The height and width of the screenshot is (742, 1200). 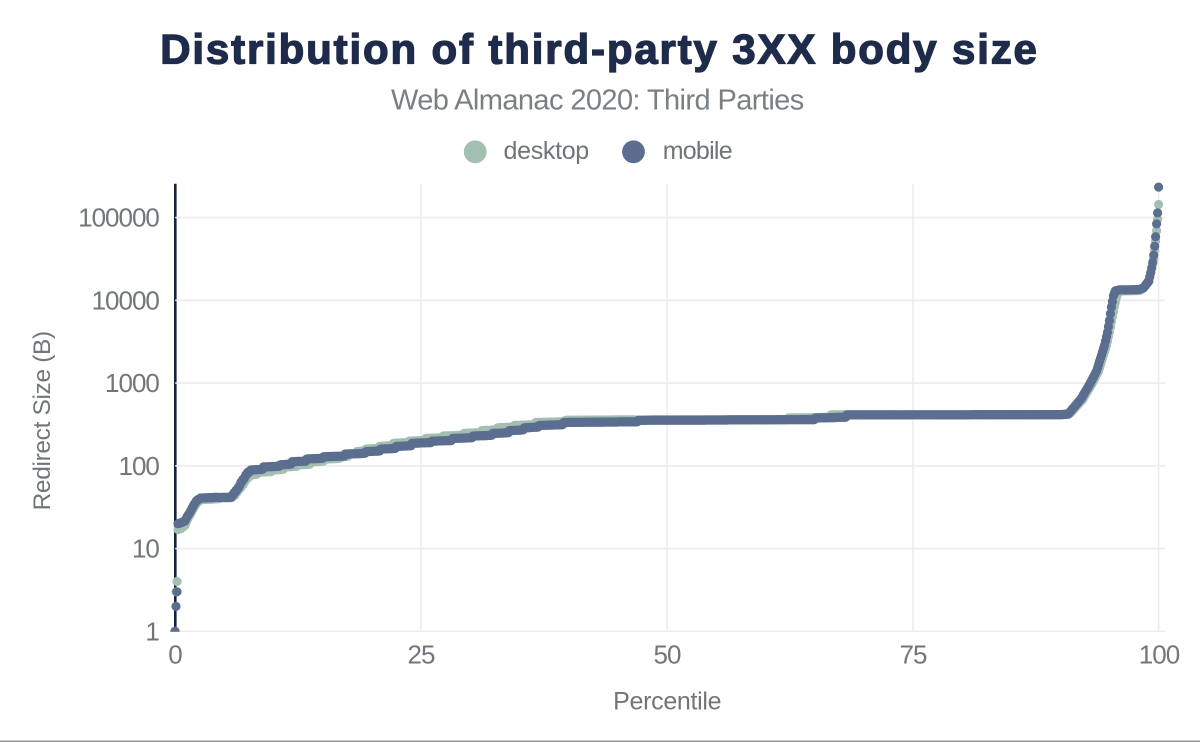 What do you see at coordinates (152, 631) in the screenshot?
I see `svg-text: 1` at bounding box center [152, 631].